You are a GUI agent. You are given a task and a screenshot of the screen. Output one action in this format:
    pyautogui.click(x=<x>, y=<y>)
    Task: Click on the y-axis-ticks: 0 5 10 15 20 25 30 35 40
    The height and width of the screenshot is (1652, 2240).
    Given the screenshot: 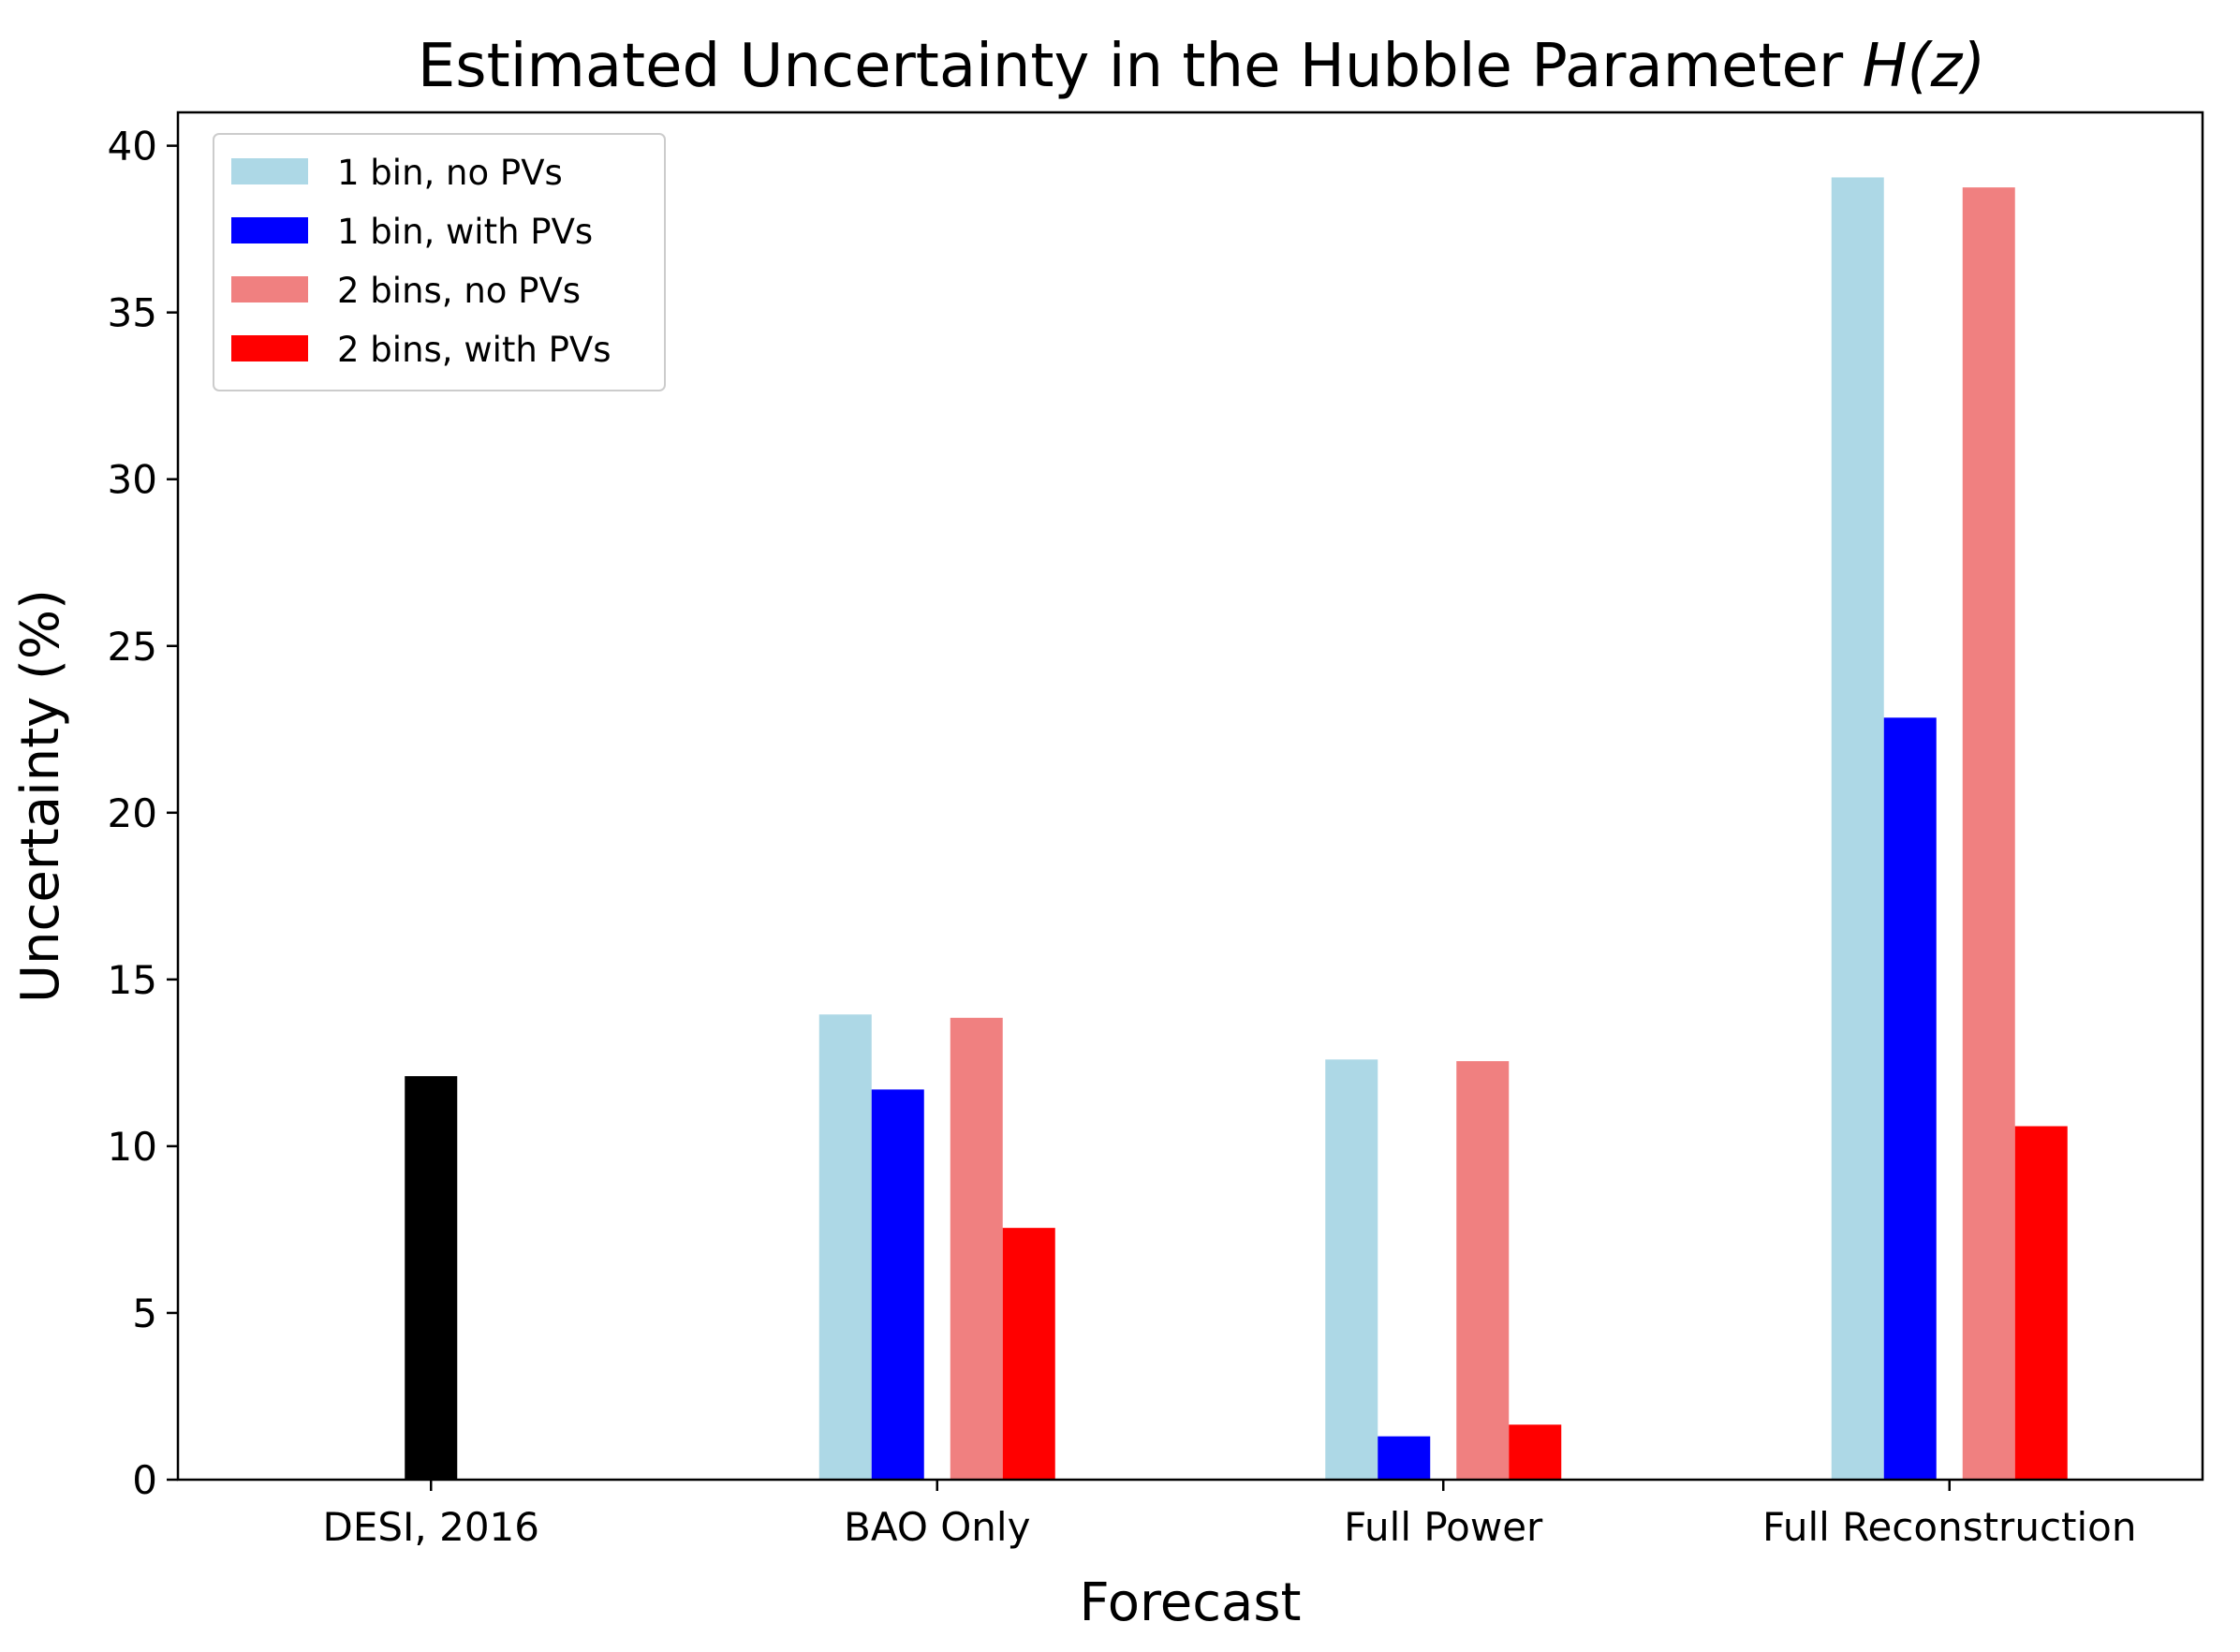 What is the action you would take?
    pyautogui.click(x=143, y=813)
    